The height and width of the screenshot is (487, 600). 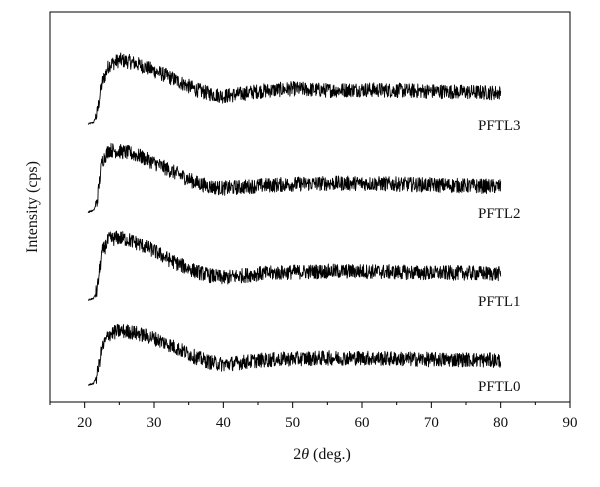 What do you see at coordinates (84, 423) in the screenshot?
I see `x-tick-label: 20` at bounding box center [84, 423].